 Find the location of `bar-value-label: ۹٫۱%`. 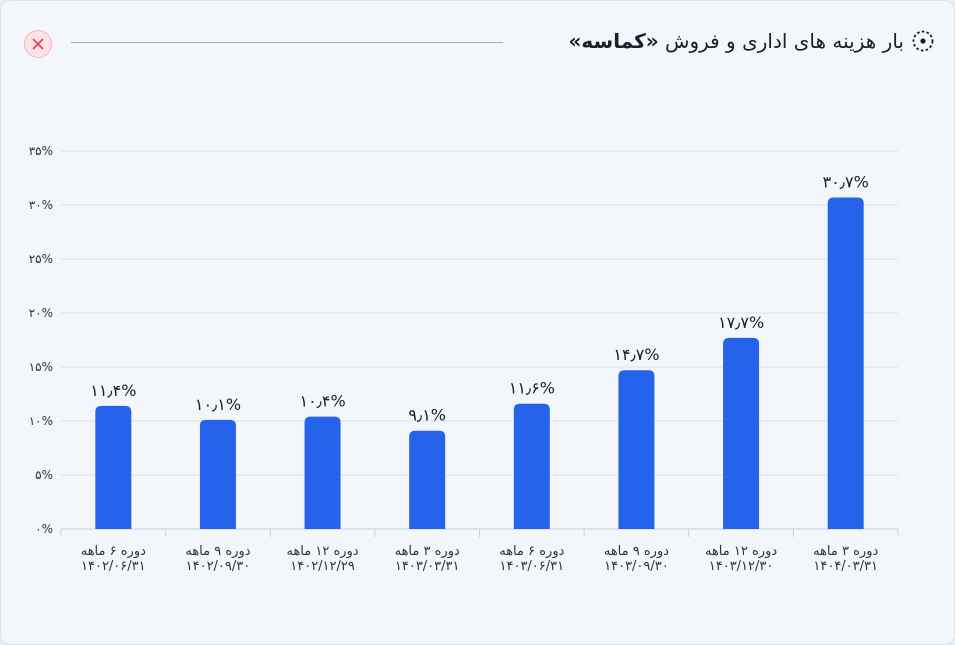

bar-value-label: ۹٫۱% is located at coordinates (427, 415).